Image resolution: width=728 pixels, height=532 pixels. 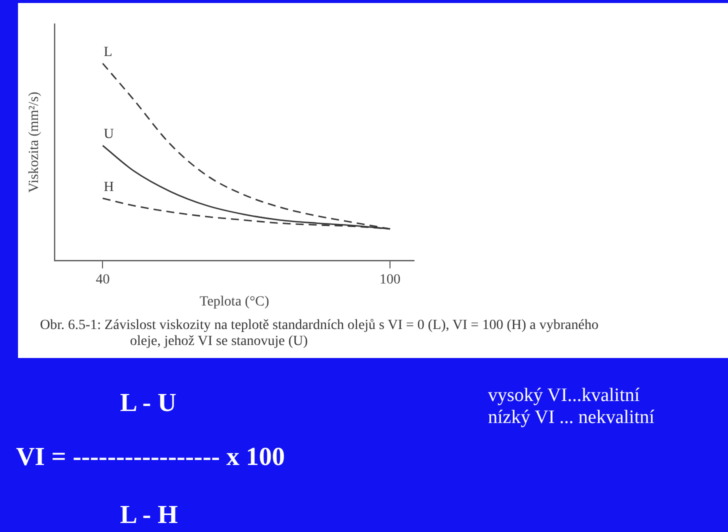 What do you see at coordinates (108, 52) in the screenshot?
I see `series-label: L` at bounding box center [108, 52].